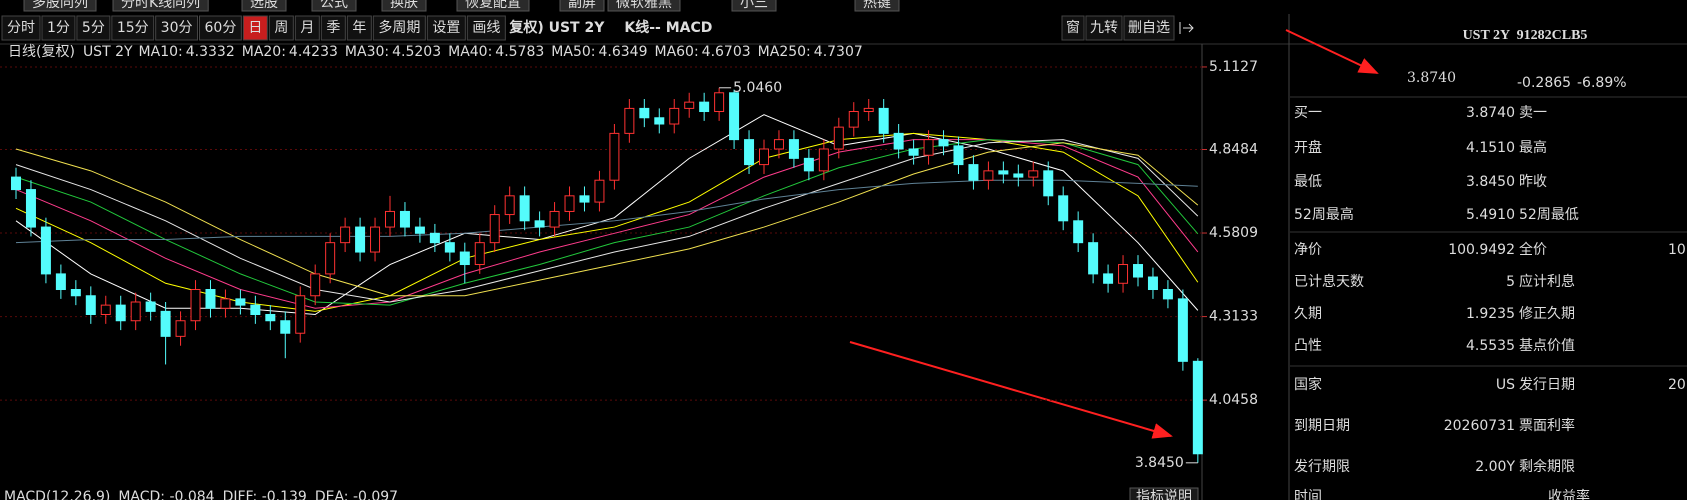 The image size is (1687, 500). I want to click on toolbar-button: 公式, so click(334, 5).